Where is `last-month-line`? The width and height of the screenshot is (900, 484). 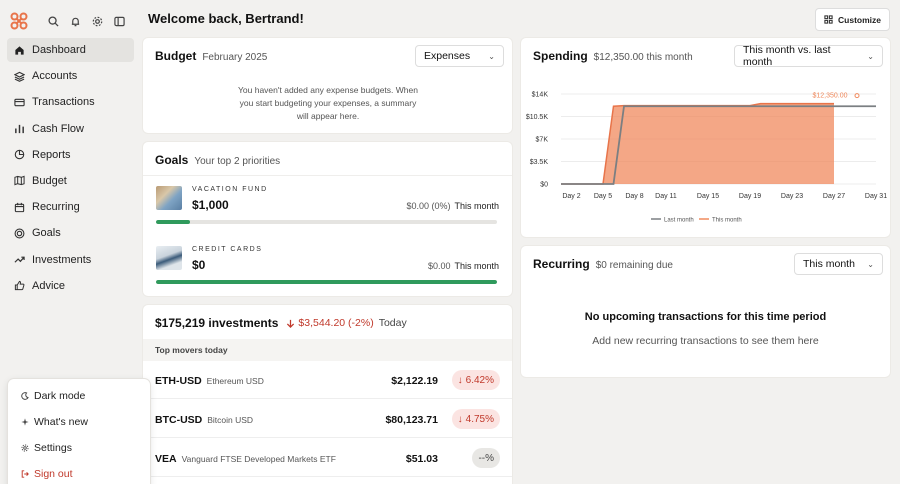
last-month-line is located at coordinates (718, 145).